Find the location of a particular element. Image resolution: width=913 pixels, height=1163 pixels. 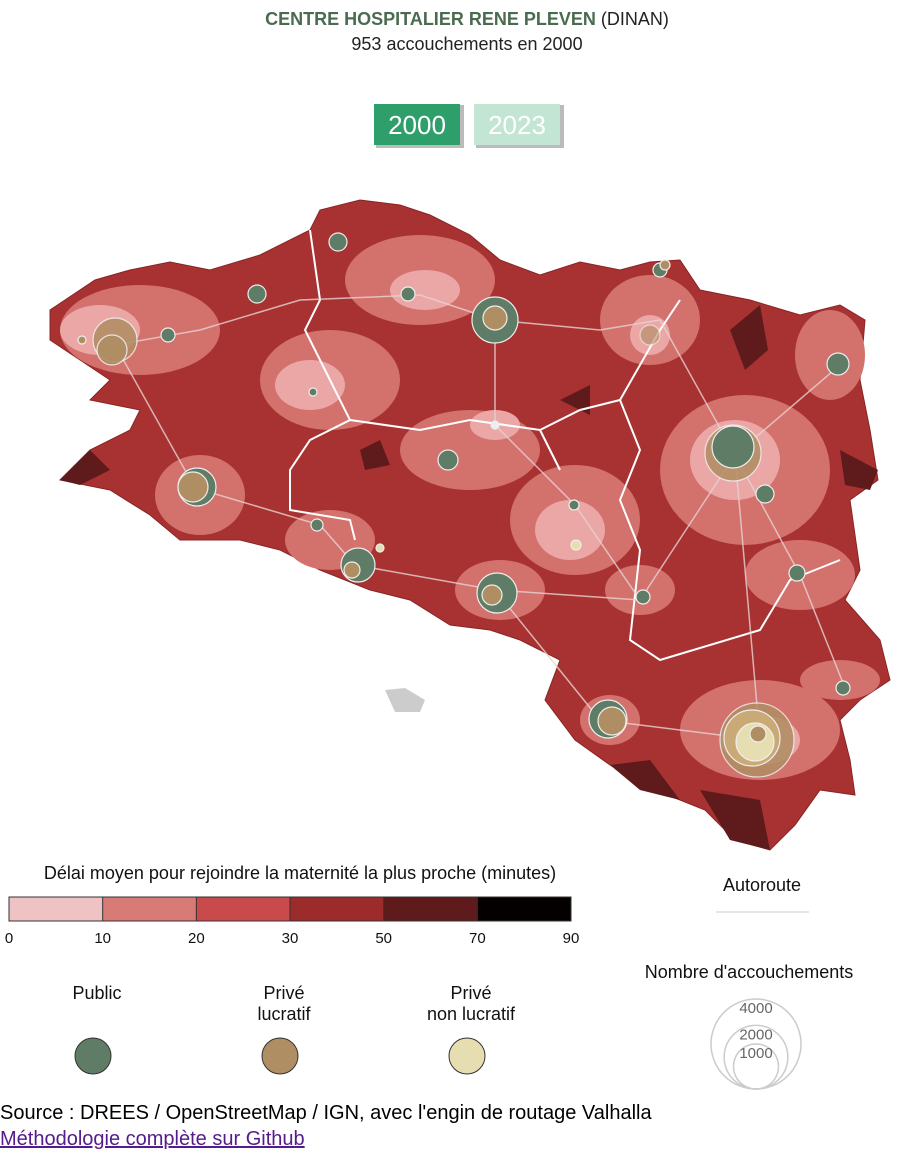

delay-tick-label: 70 is located at coordinates (477, 938).